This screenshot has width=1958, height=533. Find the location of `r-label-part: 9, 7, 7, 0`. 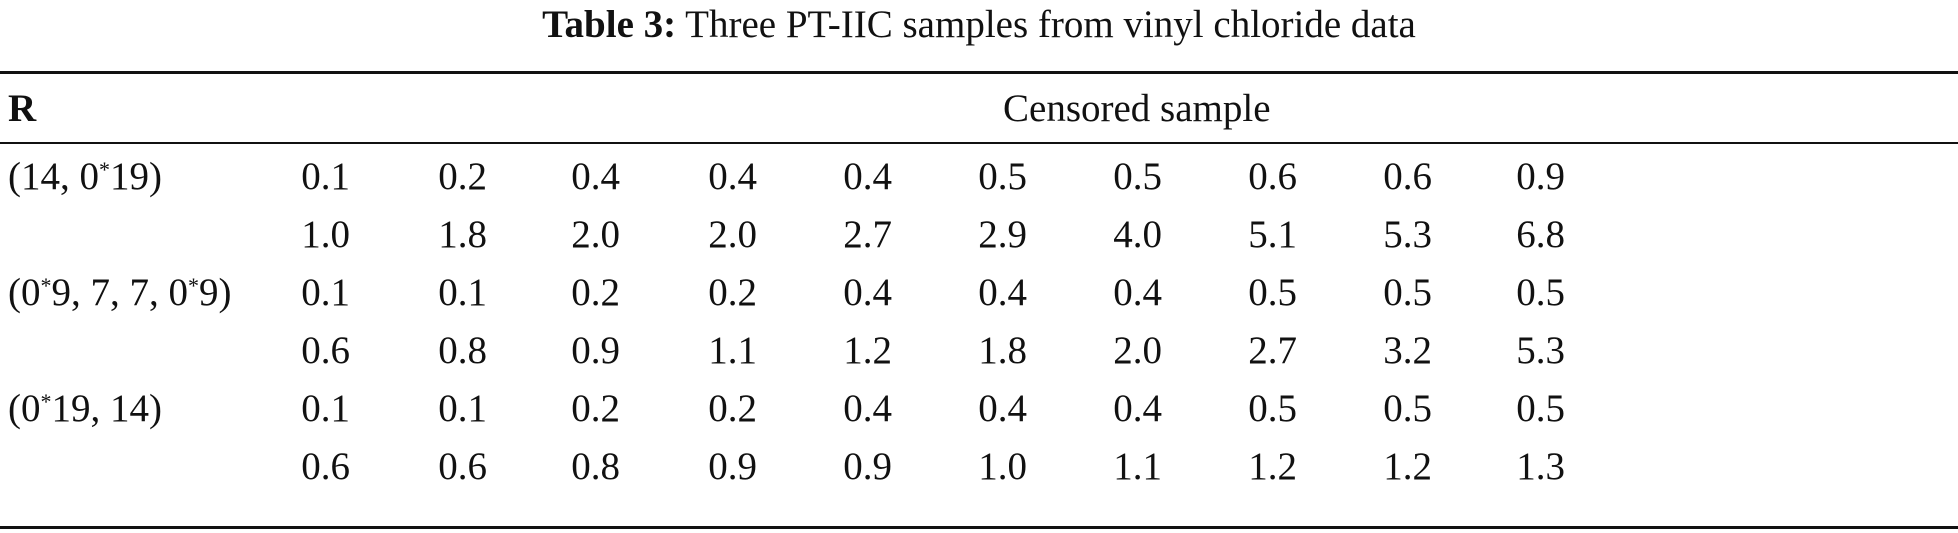

r-label-part: 9, 7, 7, 0 is located at coordinates (120, 292).